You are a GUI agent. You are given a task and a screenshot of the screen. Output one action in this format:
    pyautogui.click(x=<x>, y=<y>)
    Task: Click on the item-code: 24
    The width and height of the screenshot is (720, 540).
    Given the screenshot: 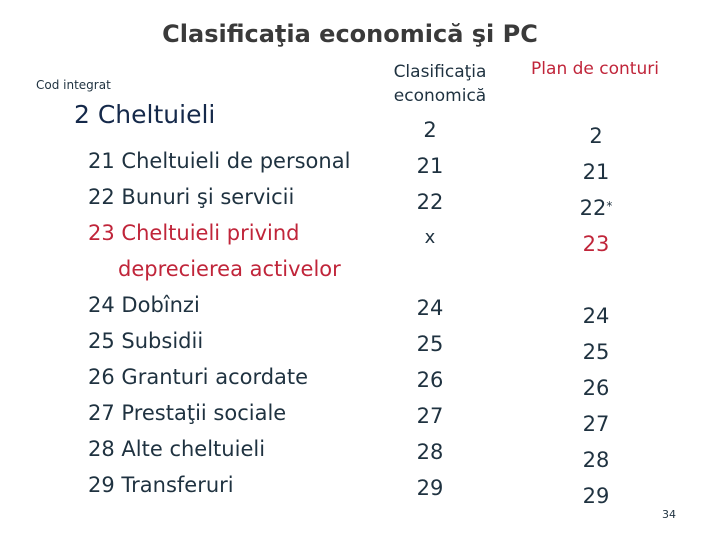 What is the action you would take?
    pyautogui.click(x=101, y=305)
    